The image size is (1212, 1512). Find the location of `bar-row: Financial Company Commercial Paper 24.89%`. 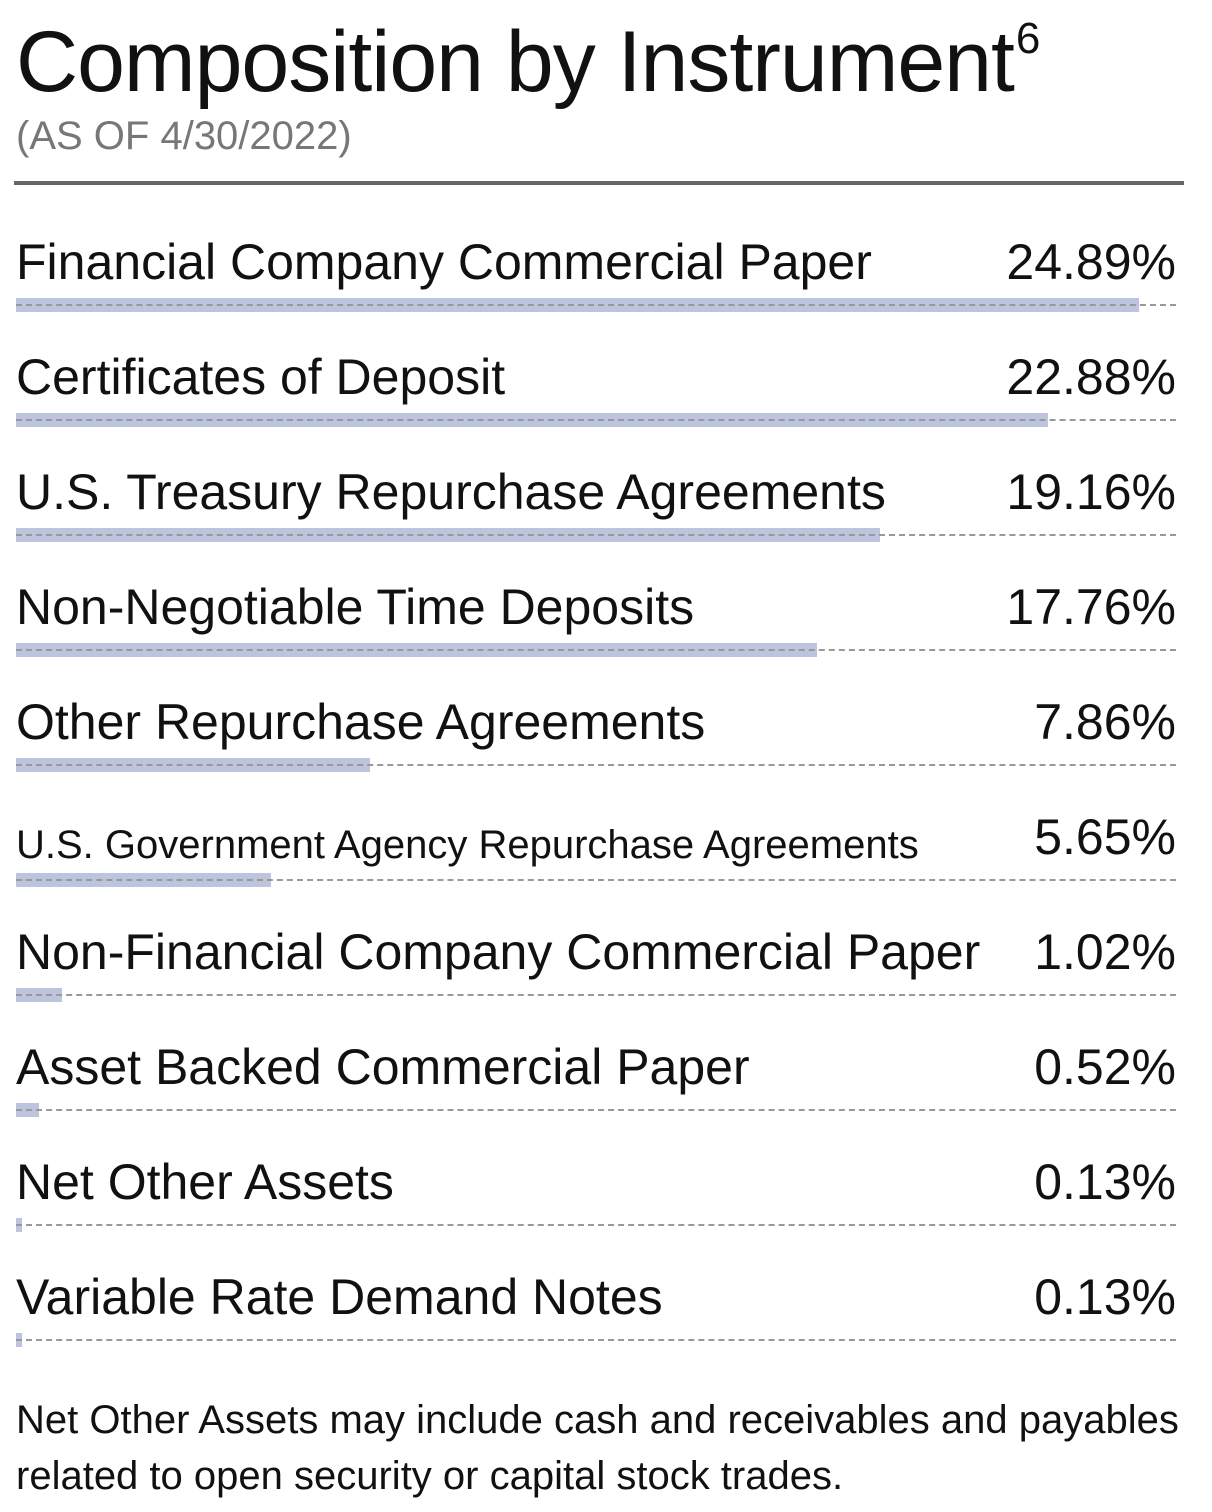

bar-row: Financial Company Commercial Paper 24.89% is located at coordinates (606, 289).